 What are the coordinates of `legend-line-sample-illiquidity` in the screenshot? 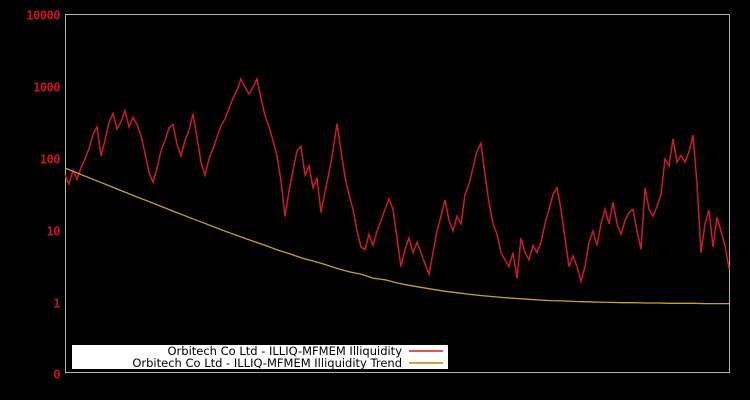 It's located at (426, 351).